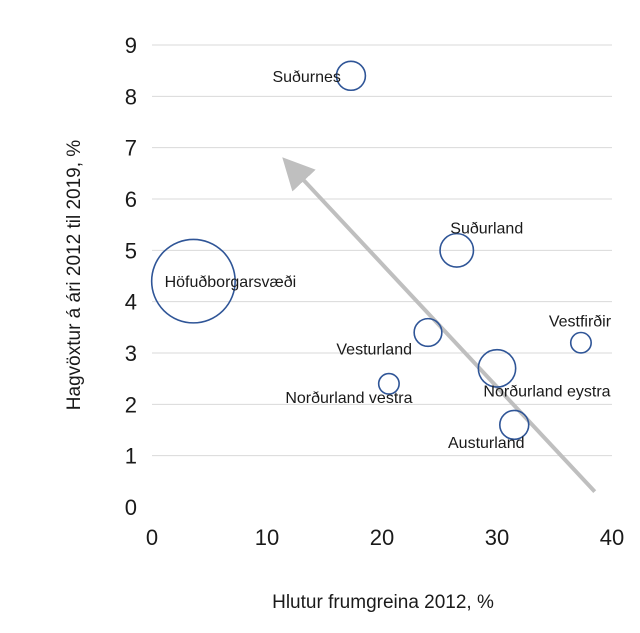 This screenshot has width=640, height=633. Describe the element at coordinates (612, 537) in the screenshot. I see `x-tick-label: 40` at that location.